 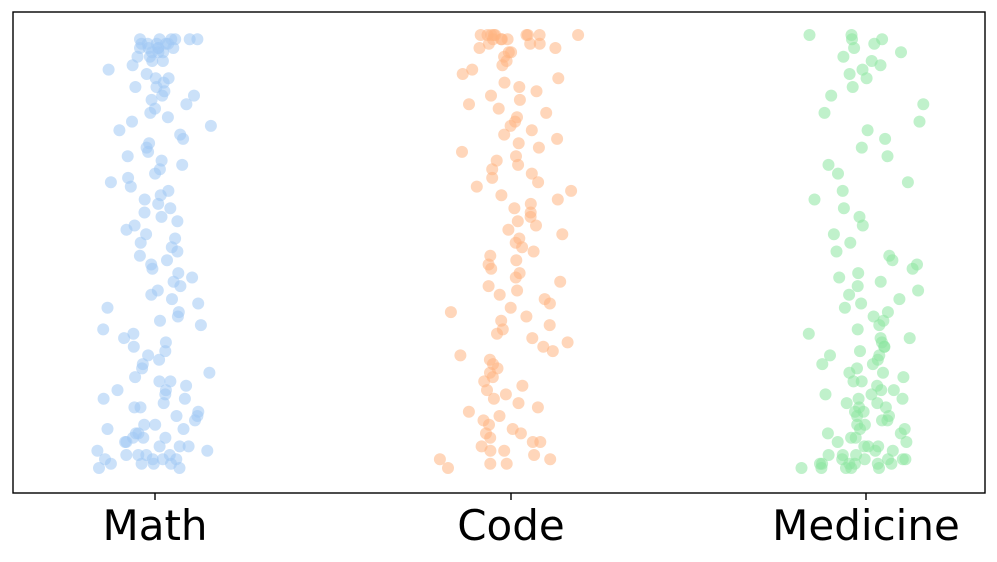 What do you see at coordinates (511, 525) in the screenshot?
I see `x-tick-label-code: Code` at bounding box center [511, 525].